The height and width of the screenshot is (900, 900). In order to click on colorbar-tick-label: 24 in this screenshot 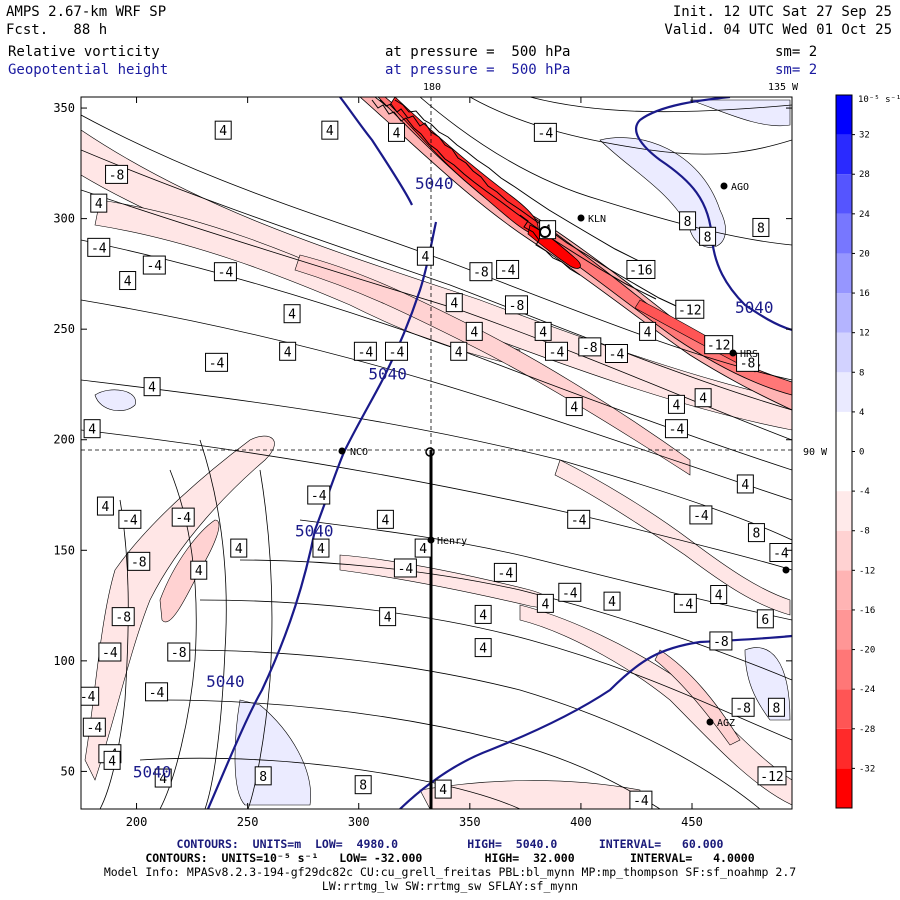, I will do `click(864, 215)`.